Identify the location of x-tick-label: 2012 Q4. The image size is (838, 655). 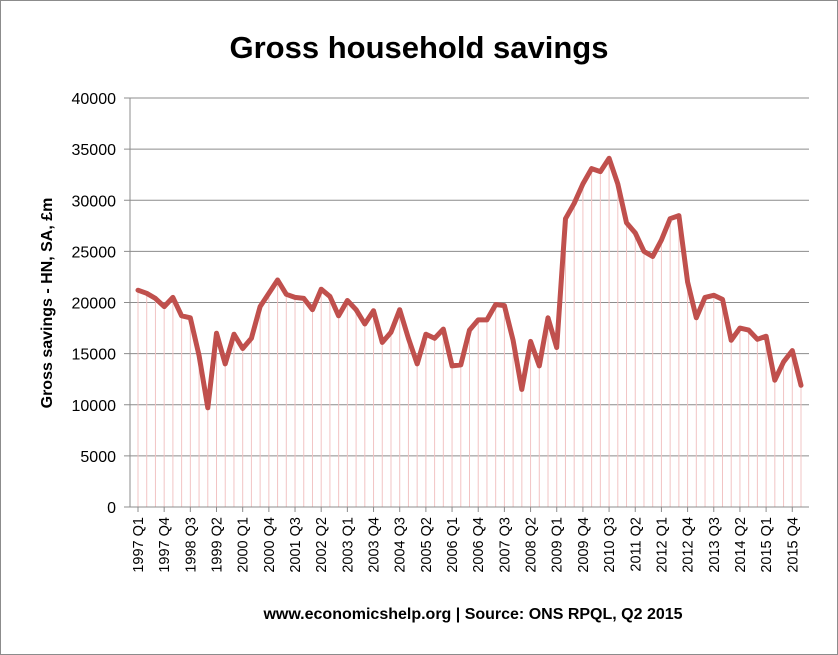
(689, 545).